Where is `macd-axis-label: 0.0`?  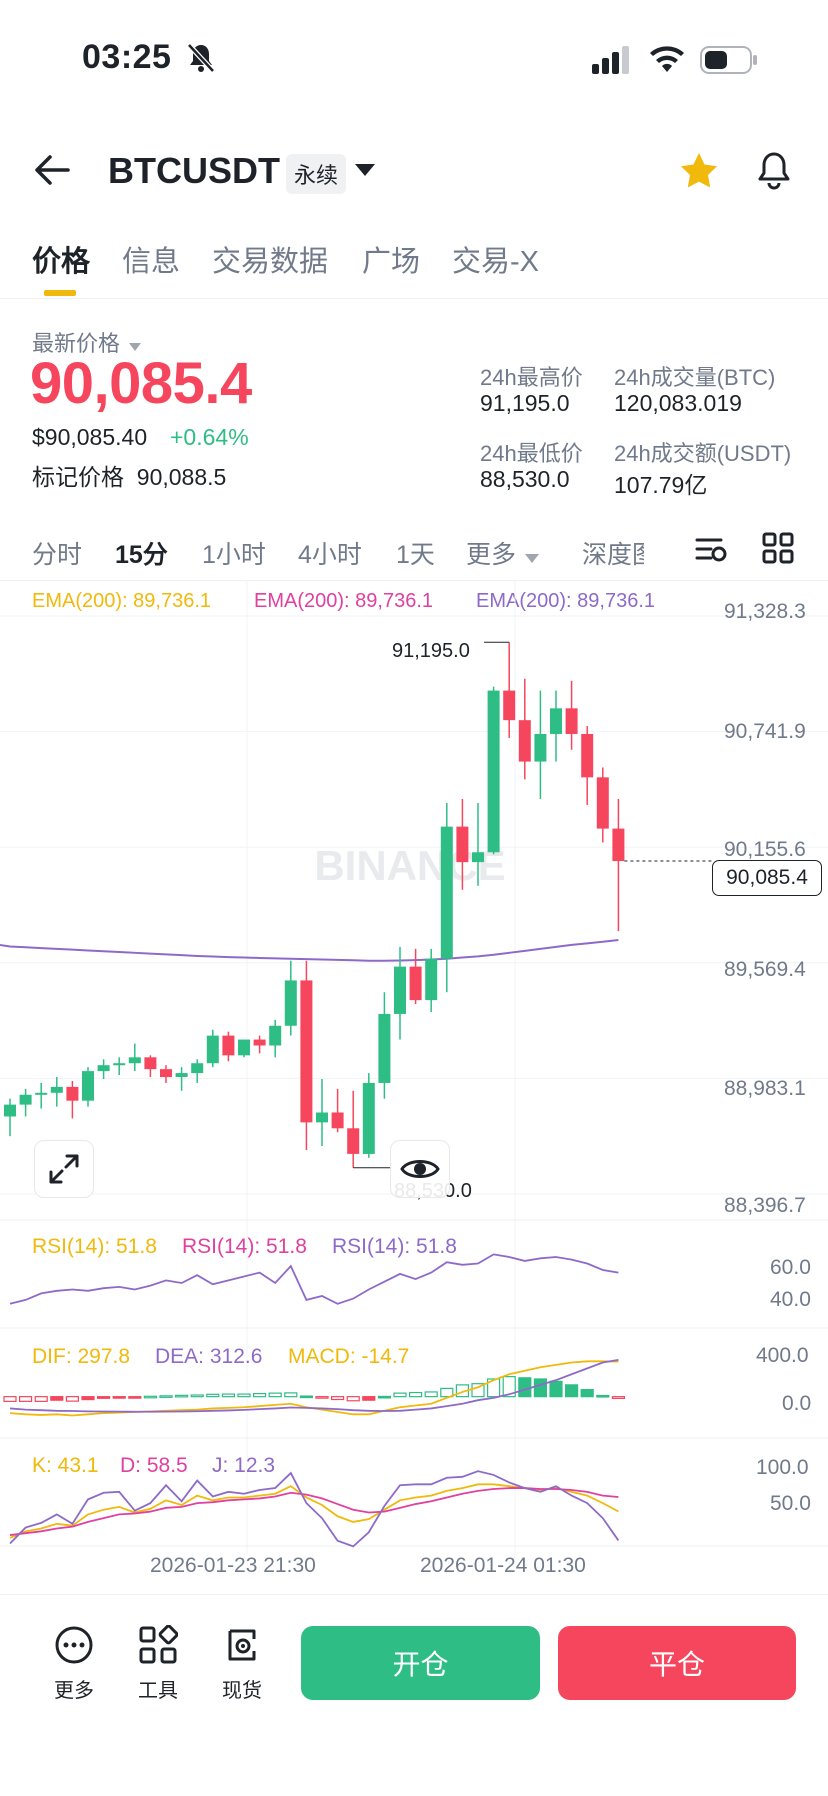
macd-axis-label: 0.0 is located at coordinates (797, 1403).